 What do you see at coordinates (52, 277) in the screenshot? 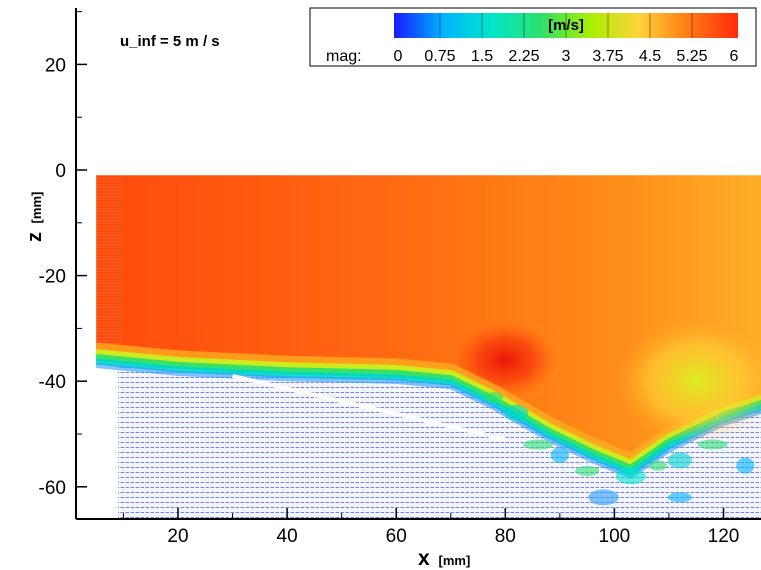
I see `y-tick-label: -20` at bounding box center [52, 277].